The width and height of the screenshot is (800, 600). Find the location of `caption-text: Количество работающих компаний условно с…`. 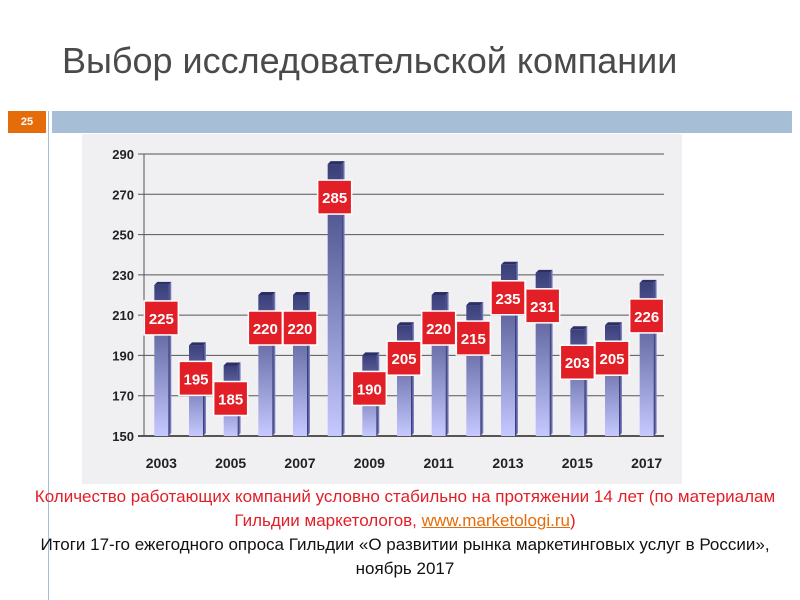

caption-text: Количество работающих компаний условно с… is located at coordinates (405, 508).